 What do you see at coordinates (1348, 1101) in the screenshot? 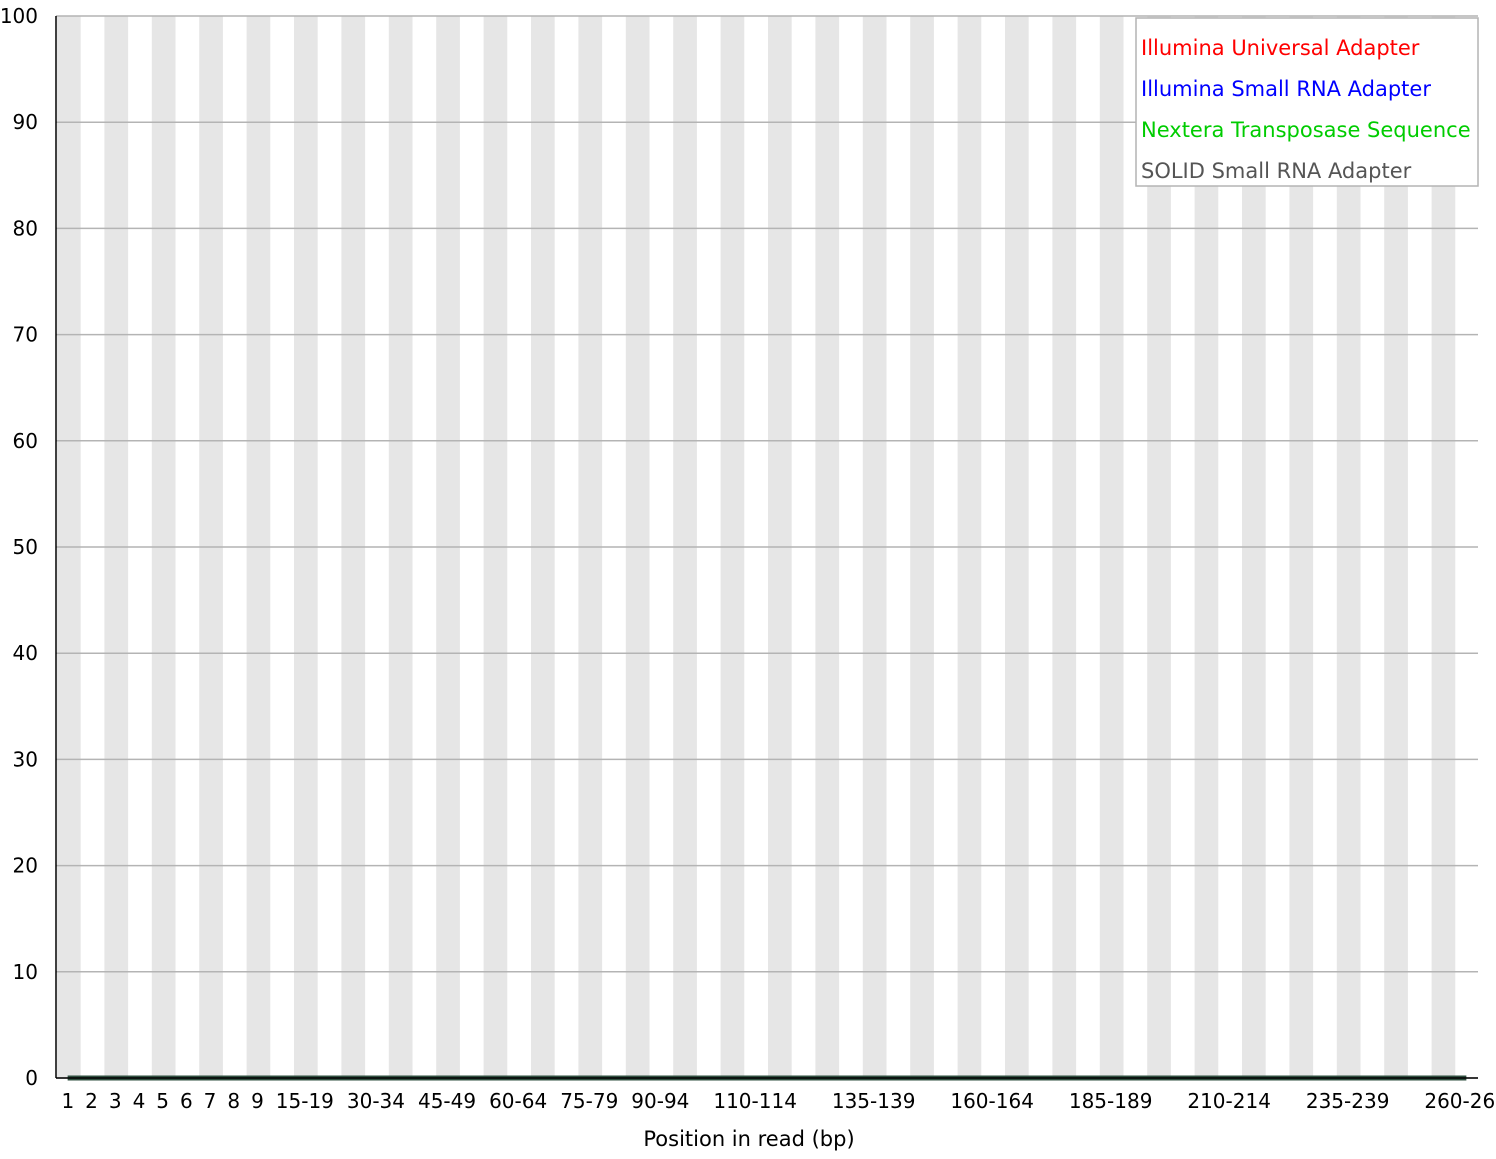
I see `x-tick-label-235-239: 235-239` at bounding box center [1348, 1101].